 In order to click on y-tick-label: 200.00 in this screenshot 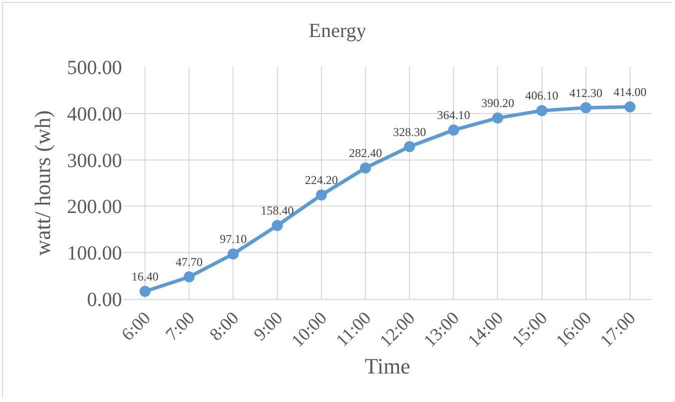, I will do `click(94, 207)`.